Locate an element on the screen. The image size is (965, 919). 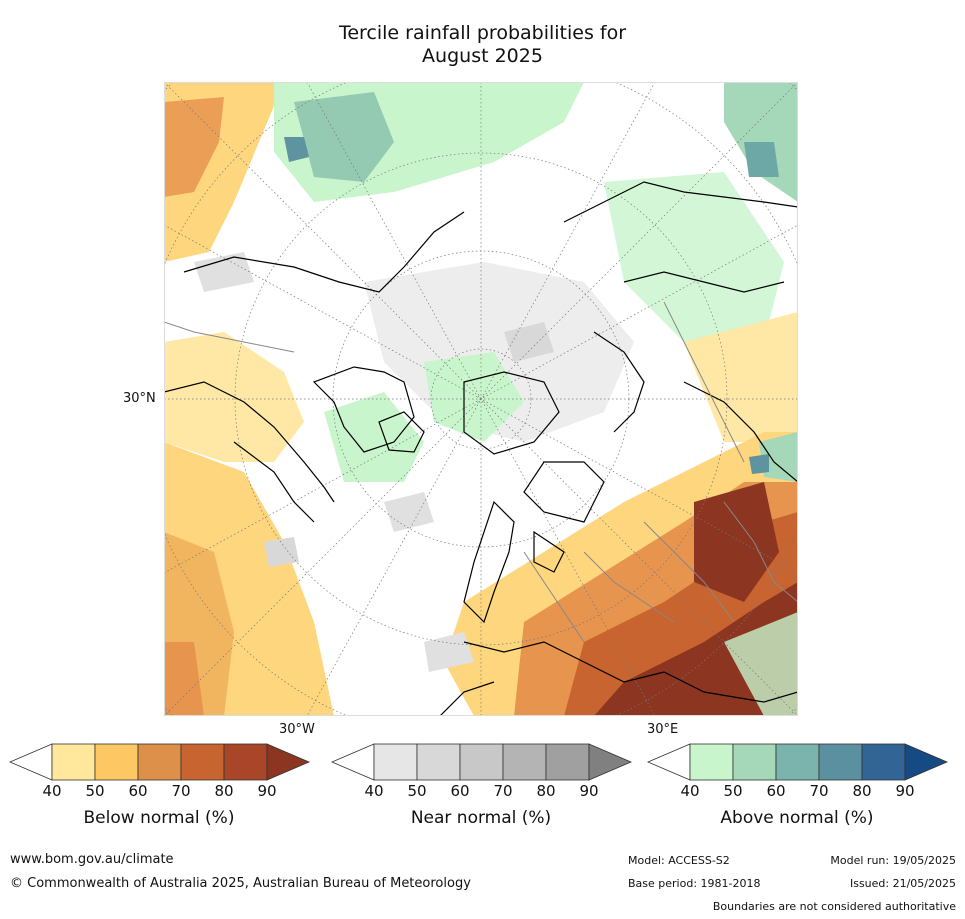
lon-label-30e: 30°E is located at coordinates (663, 729).